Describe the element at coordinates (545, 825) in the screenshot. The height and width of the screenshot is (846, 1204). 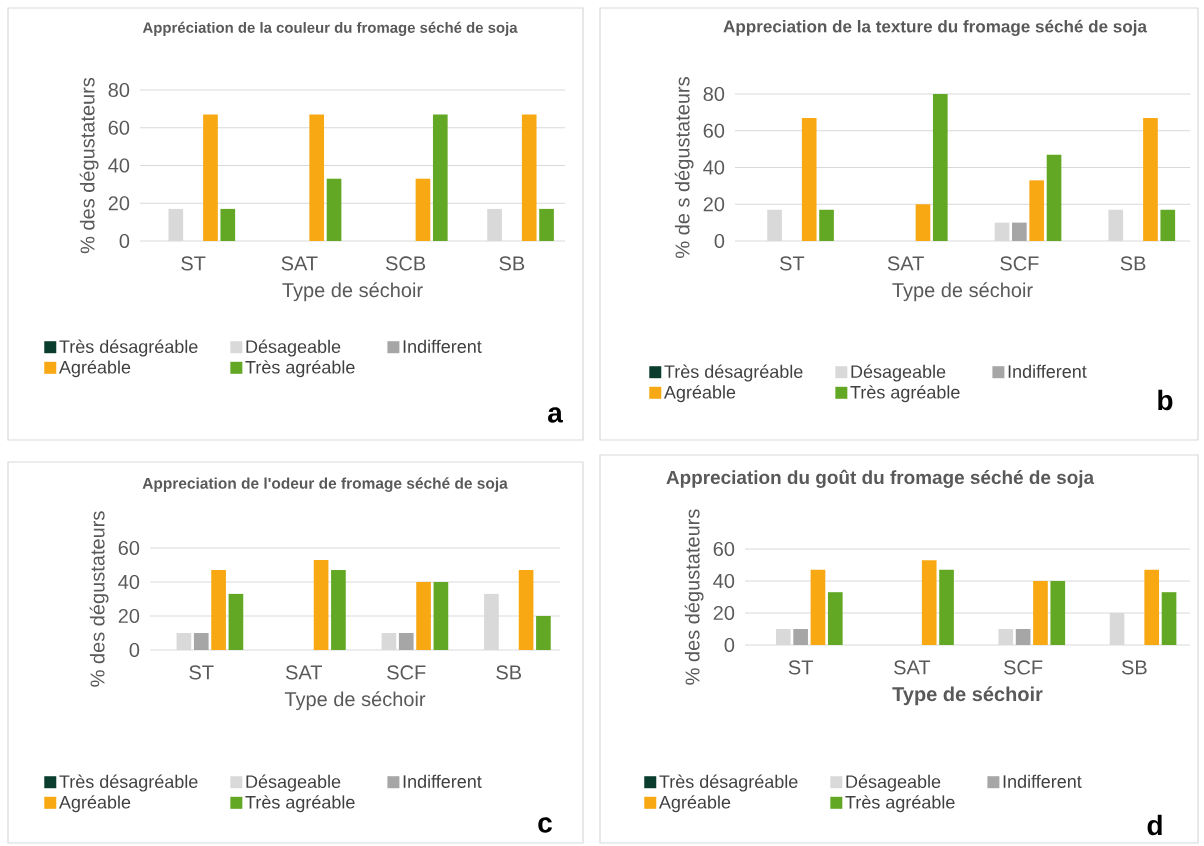
I see `text: c` at that location.